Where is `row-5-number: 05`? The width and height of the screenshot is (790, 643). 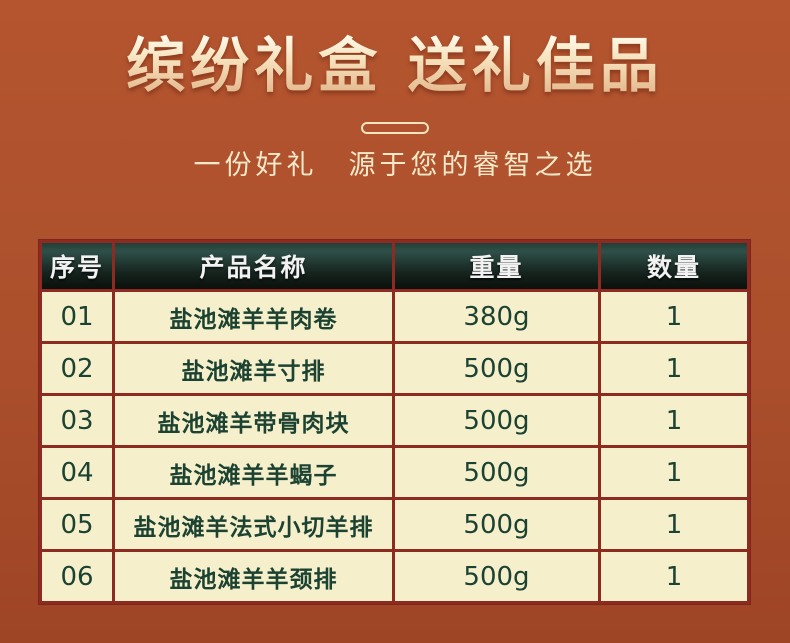 row-5-number: 05 is located at coordinates (77, 524).